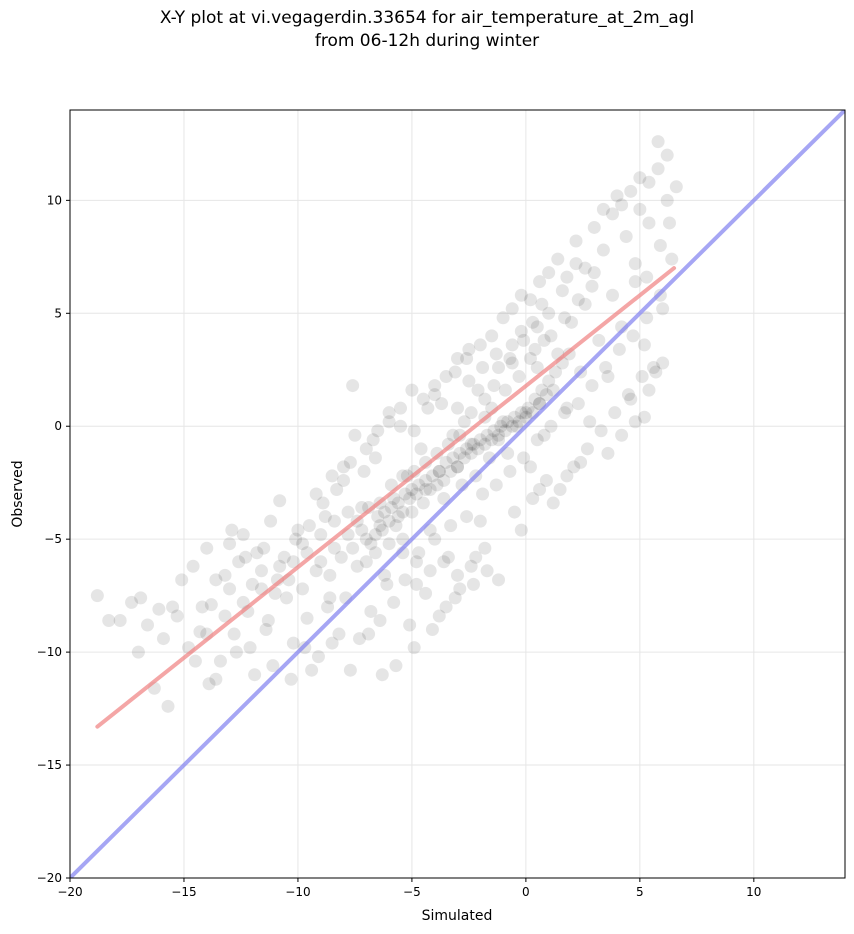 The image size is (854, 934). I want to click on x-tick-label: −15, so click(183, 892).